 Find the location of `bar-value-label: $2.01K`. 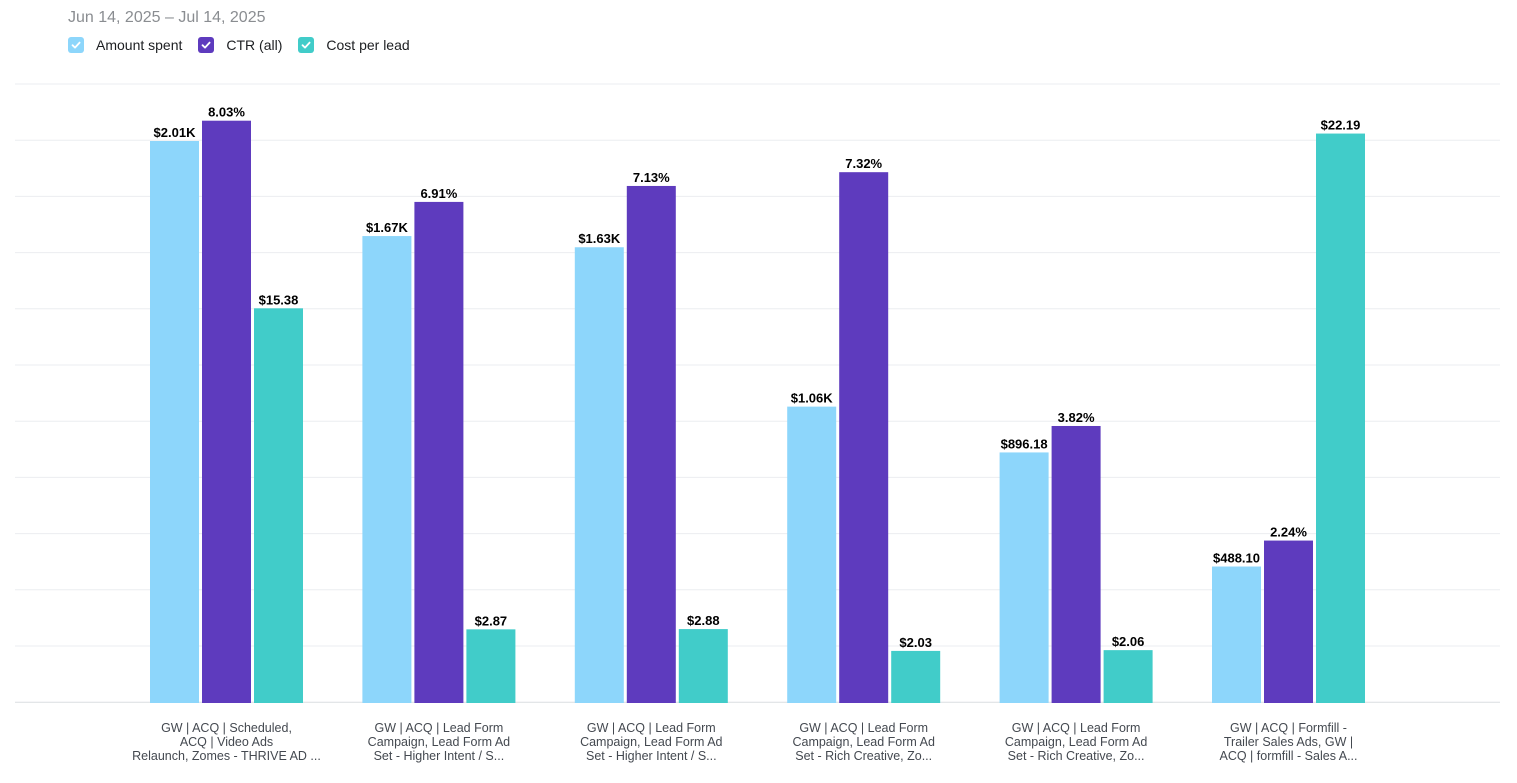

bar-value-label: $2.01K is located at coordinates (175, 132).